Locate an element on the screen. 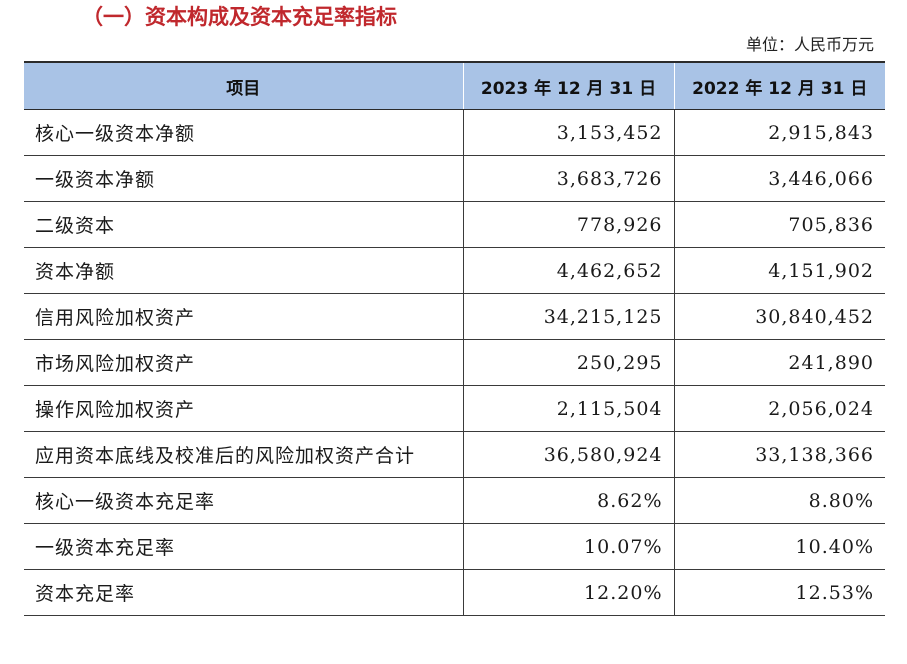  table-row: 核心一级资本充足率 8.62% 8.80% is located at coordinates (454, 500).